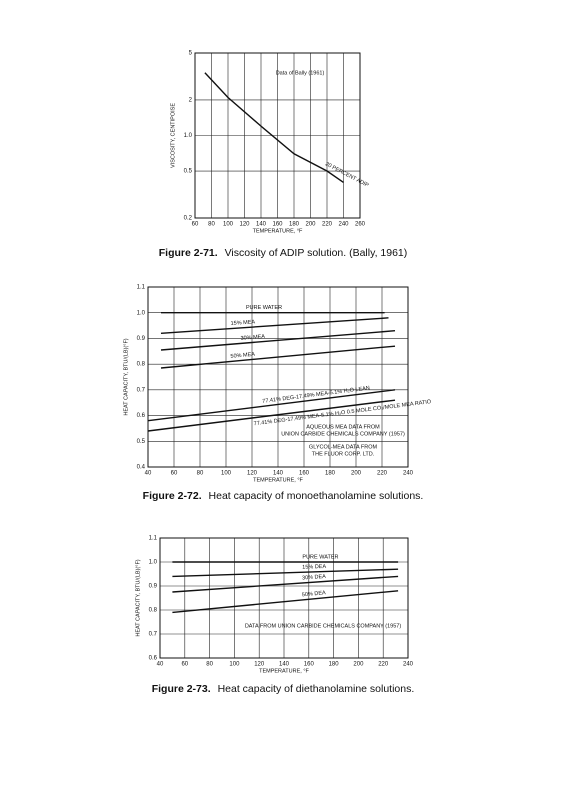 The height and width of the screenshot is (800, 567). Describe the element at coordinates (242, 356) in the screenshot. I see `series-label: 50% MEA` at that location.